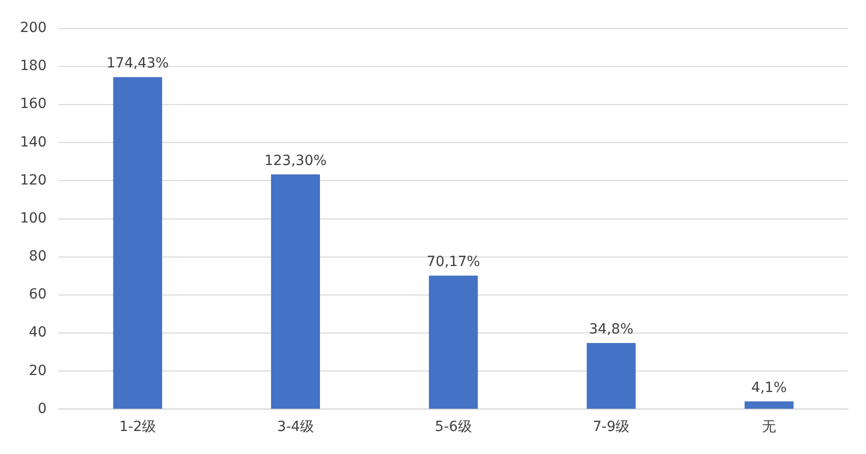 The image size is (866, 454). I want to click on x-tick-label: 无, so click(769, 427).